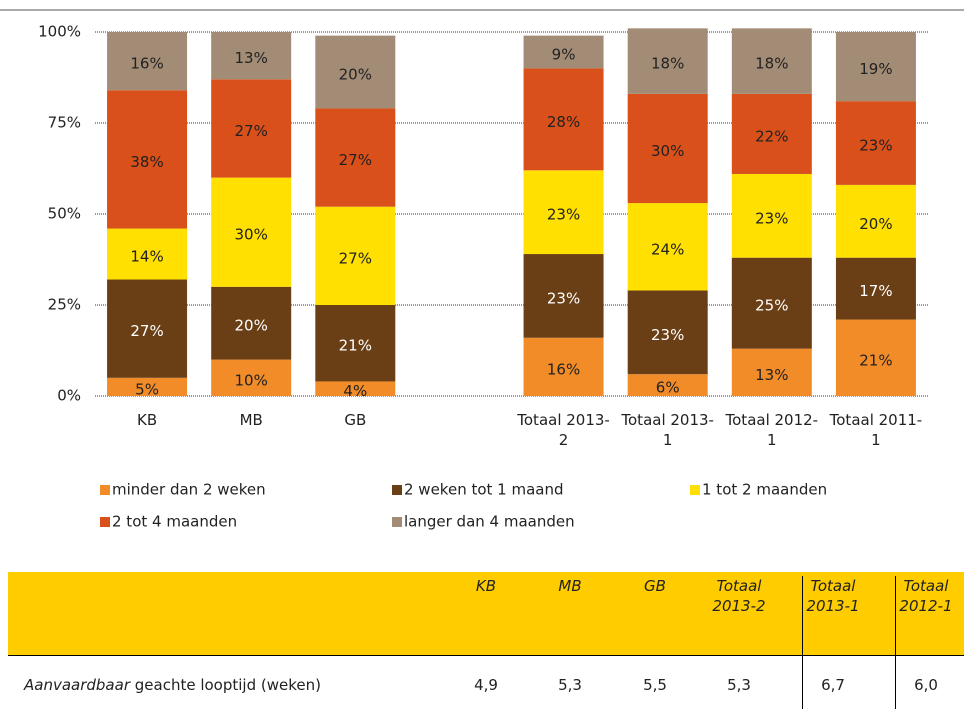 The height and width of the screenshot is (709, 964). Describe the element at coordinates (486, 586) in the screenshot. I see `column-header: KB` at that location.